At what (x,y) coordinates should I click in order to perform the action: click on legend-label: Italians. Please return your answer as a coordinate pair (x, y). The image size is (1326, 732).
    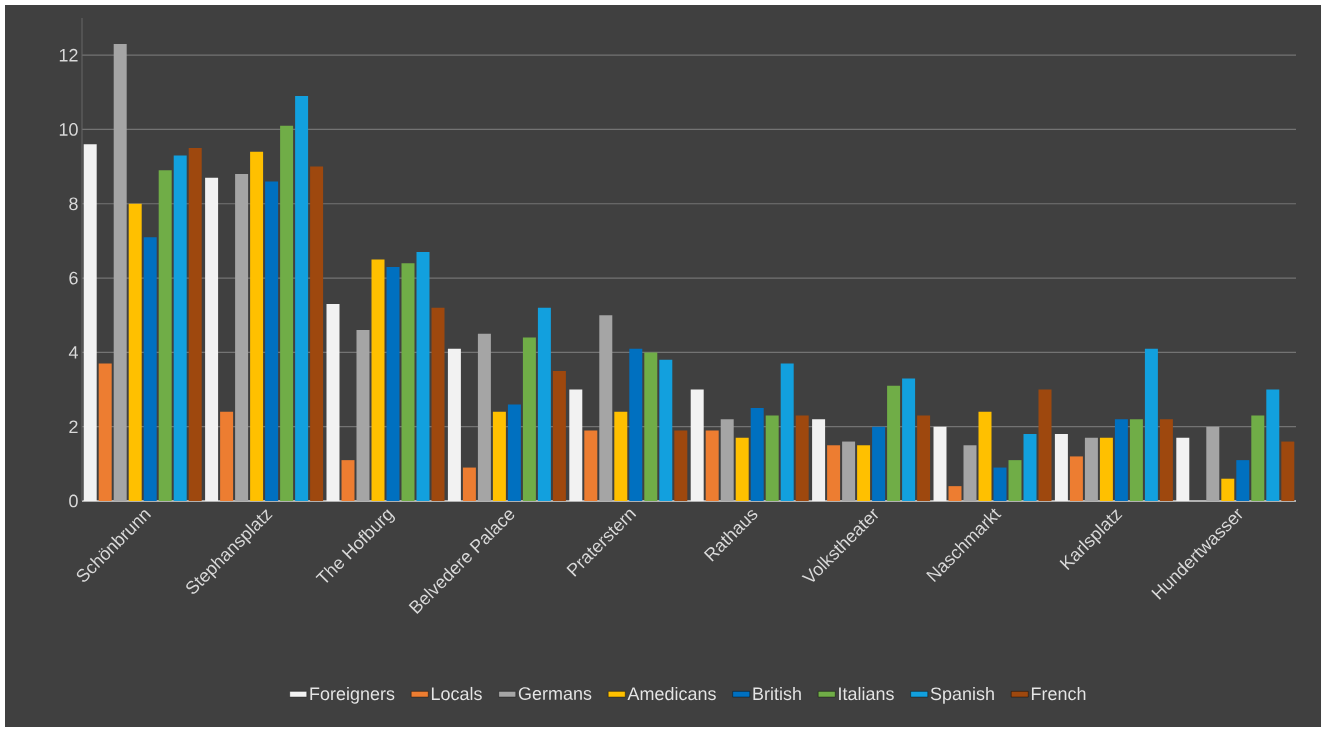
    Looking at the image, I should click on (866, 693).